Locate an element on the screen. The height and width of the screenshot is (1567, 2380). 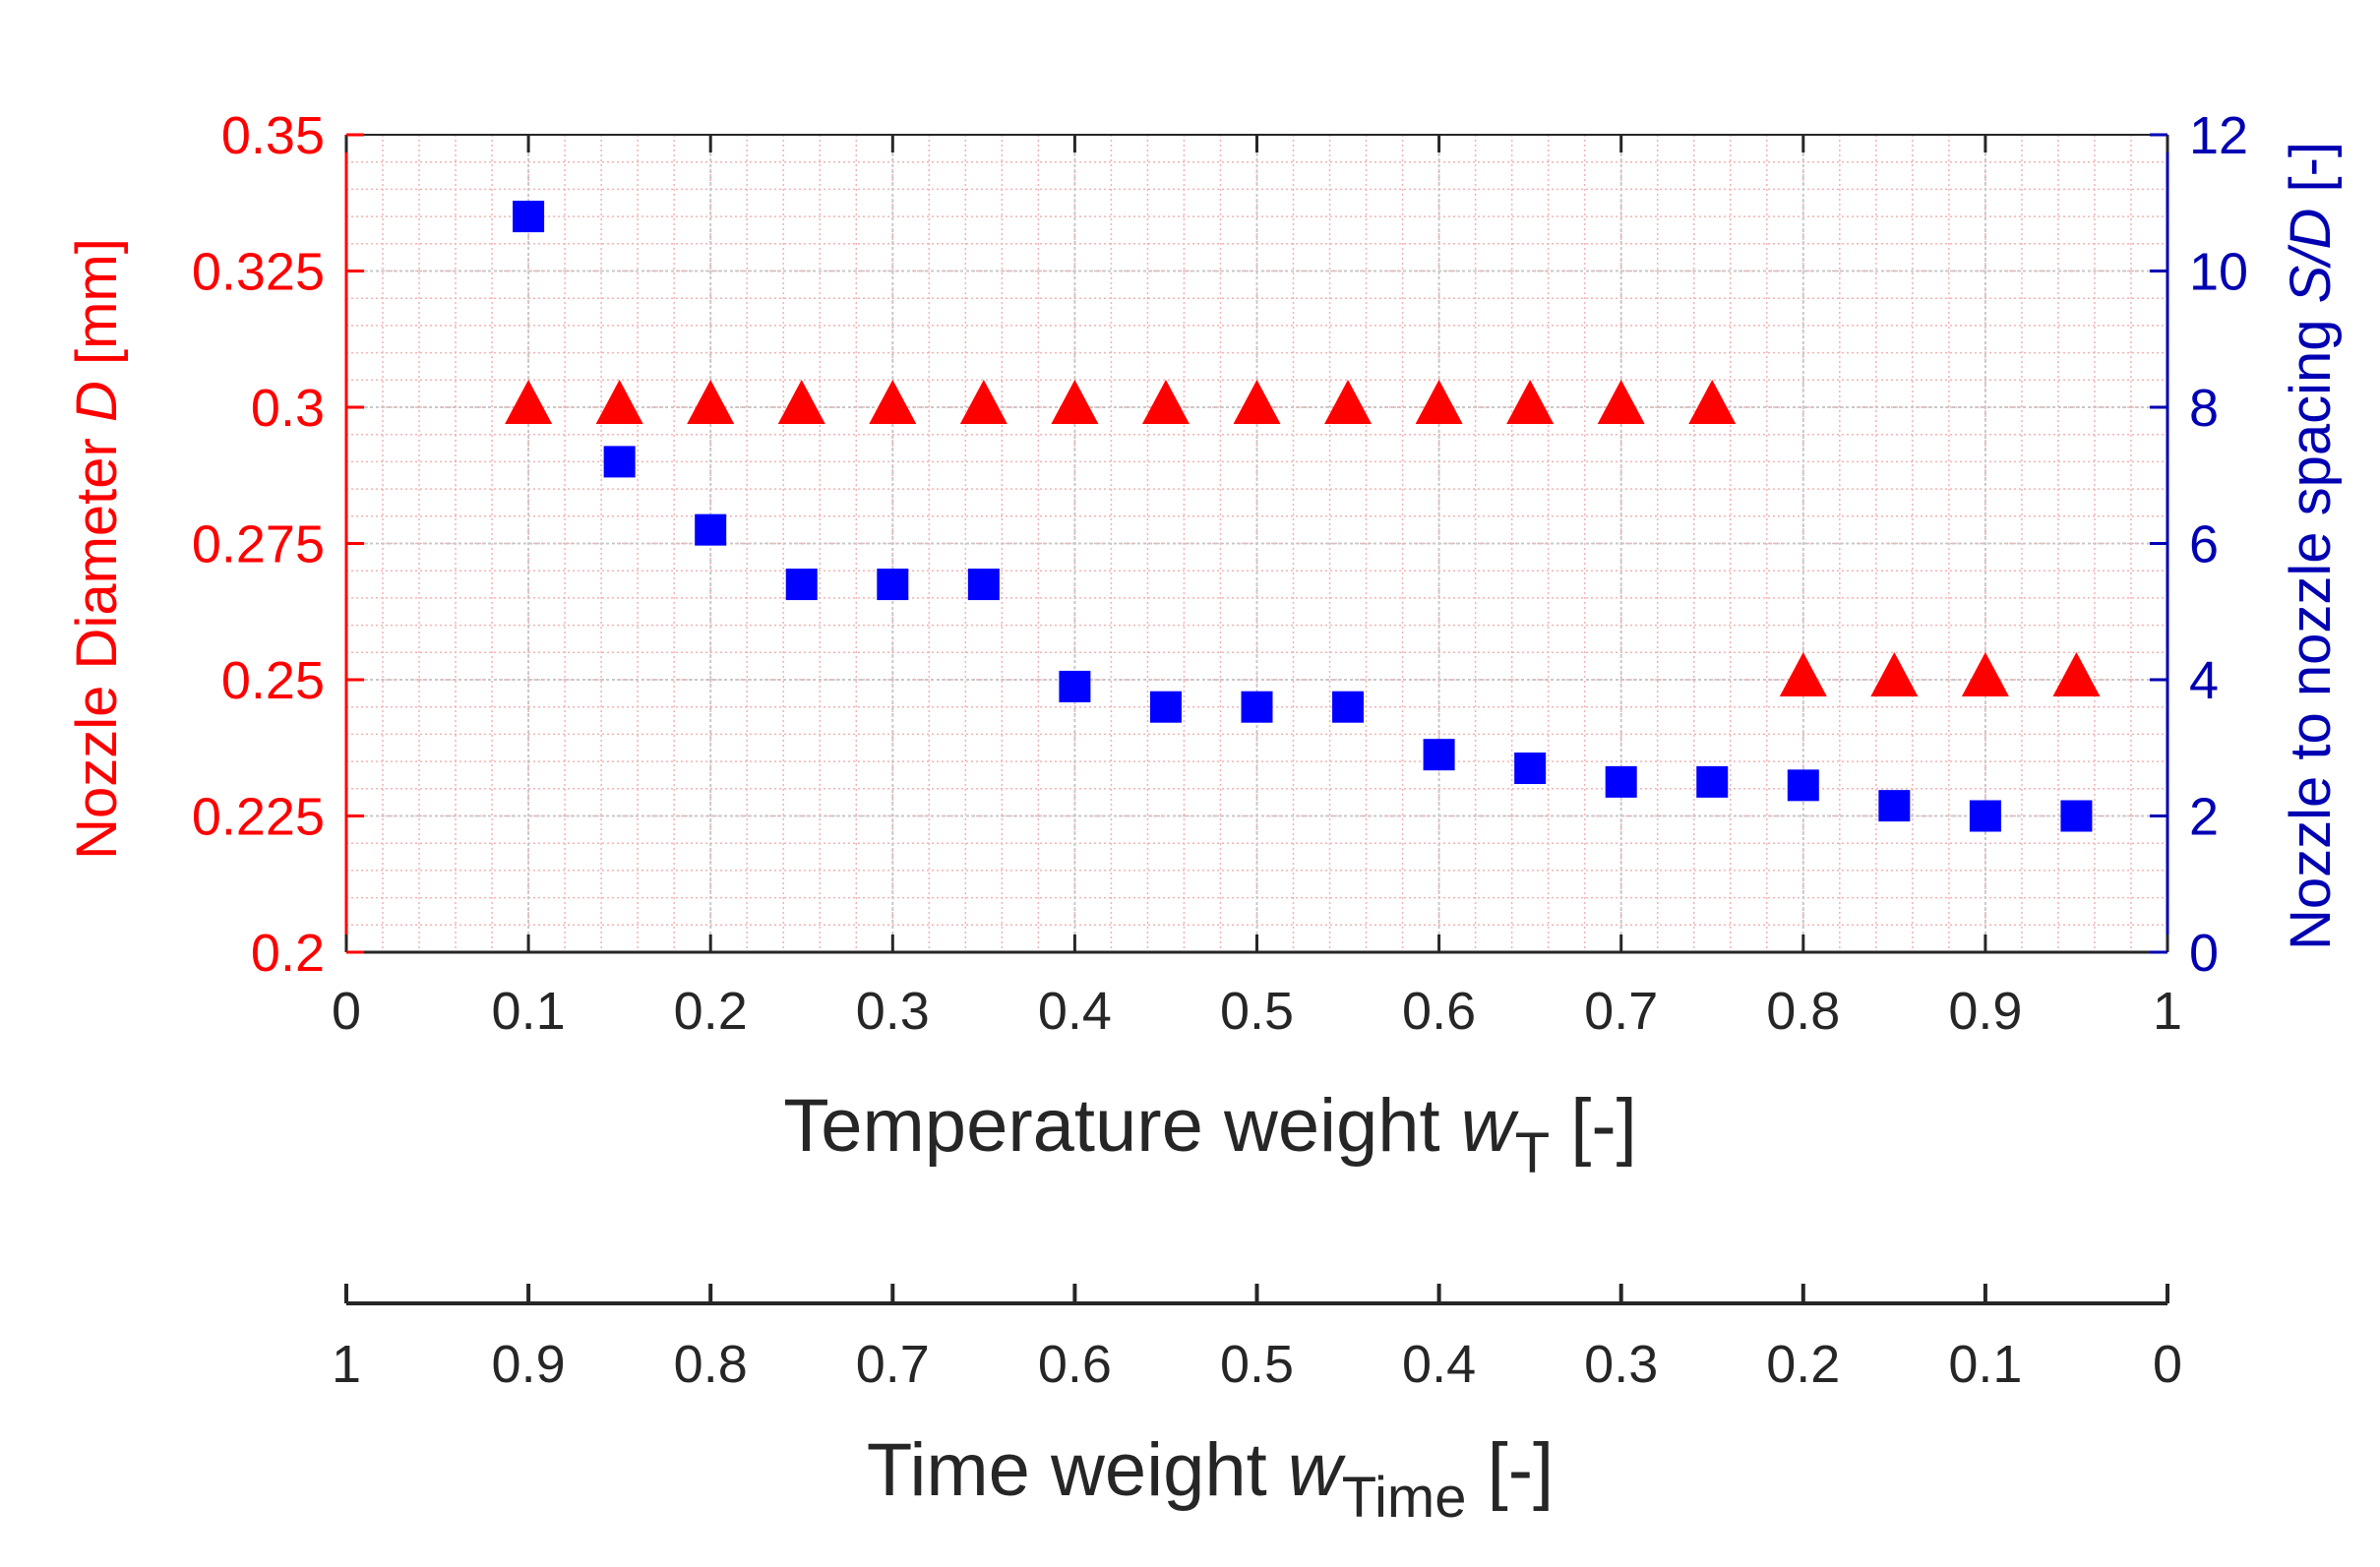
y-right-tick-label: 0 is located at coordinates (2204, 953).